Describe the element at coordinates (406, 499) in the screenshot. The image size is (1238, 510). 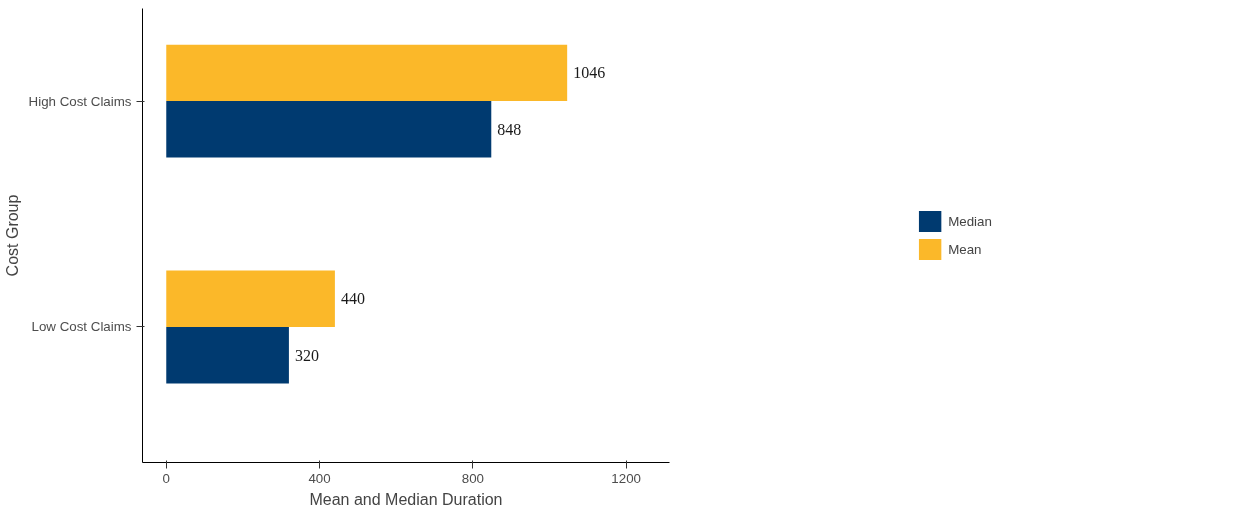
I see `x-axis-title: Mean and Median Duration` at that location.